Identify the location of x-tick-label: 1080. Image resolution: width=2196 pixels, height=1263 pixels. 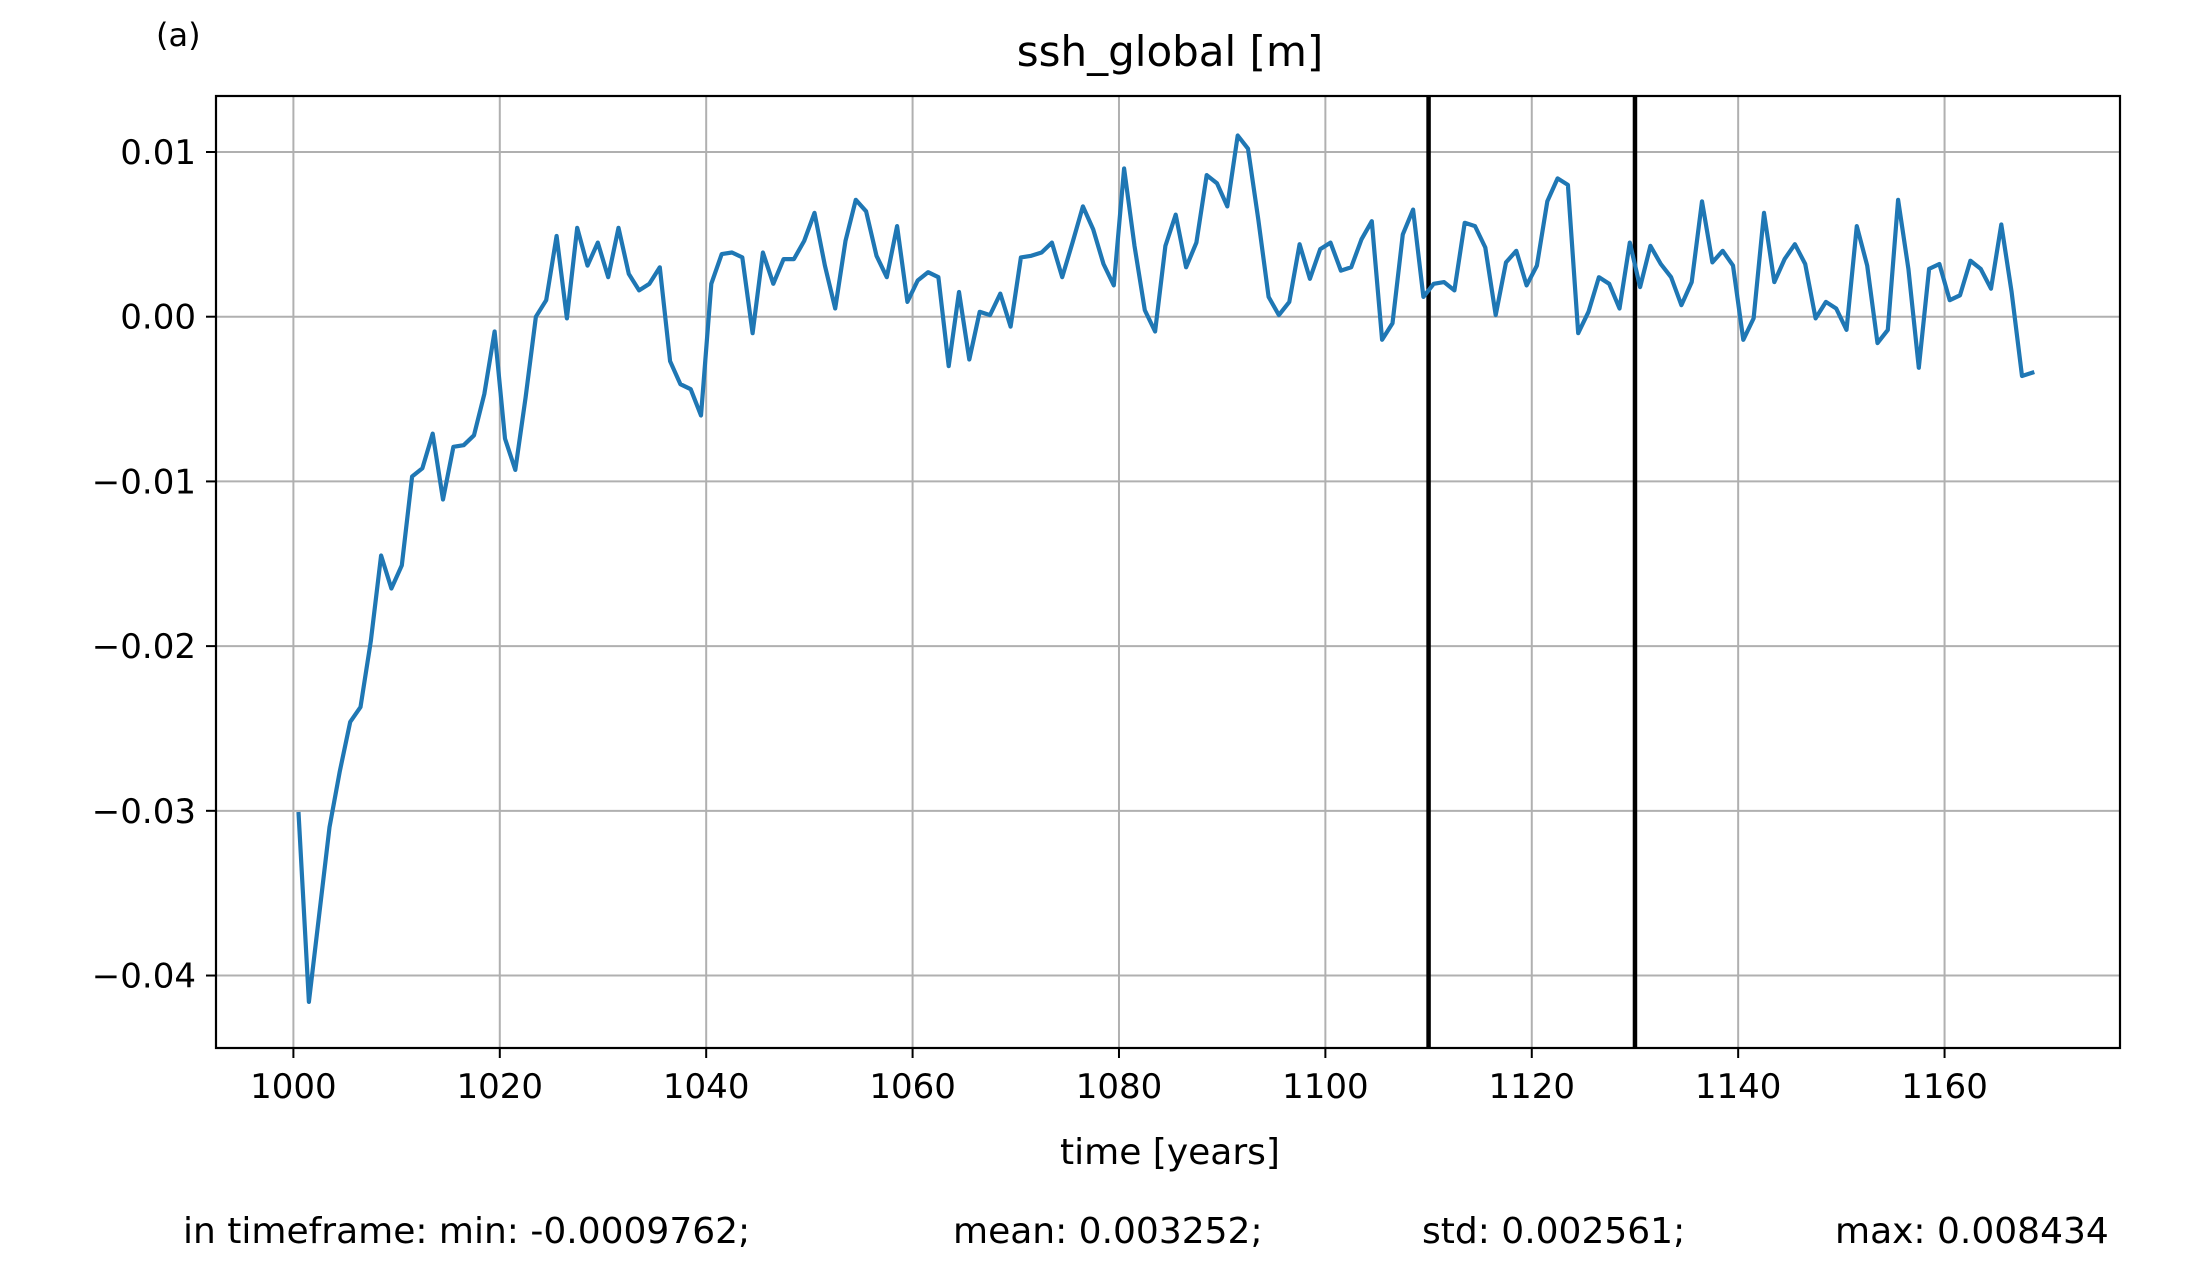
(1119, 1087).